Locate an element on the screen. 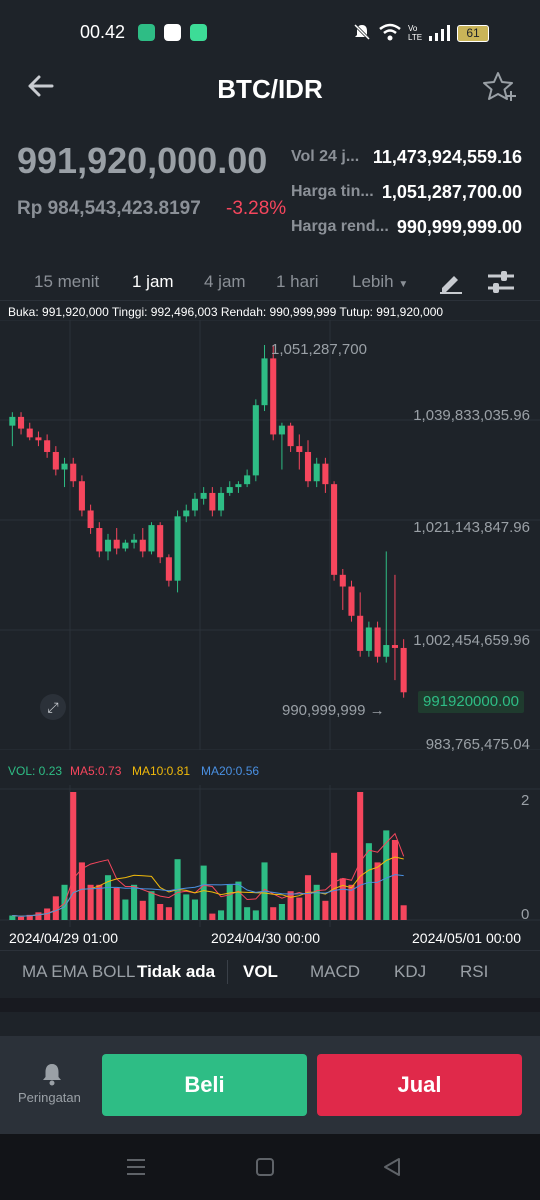 Image resolution: width=540 pixels, height=1200 pixels. svg-text: Vo is located at coordinates (413, 28).